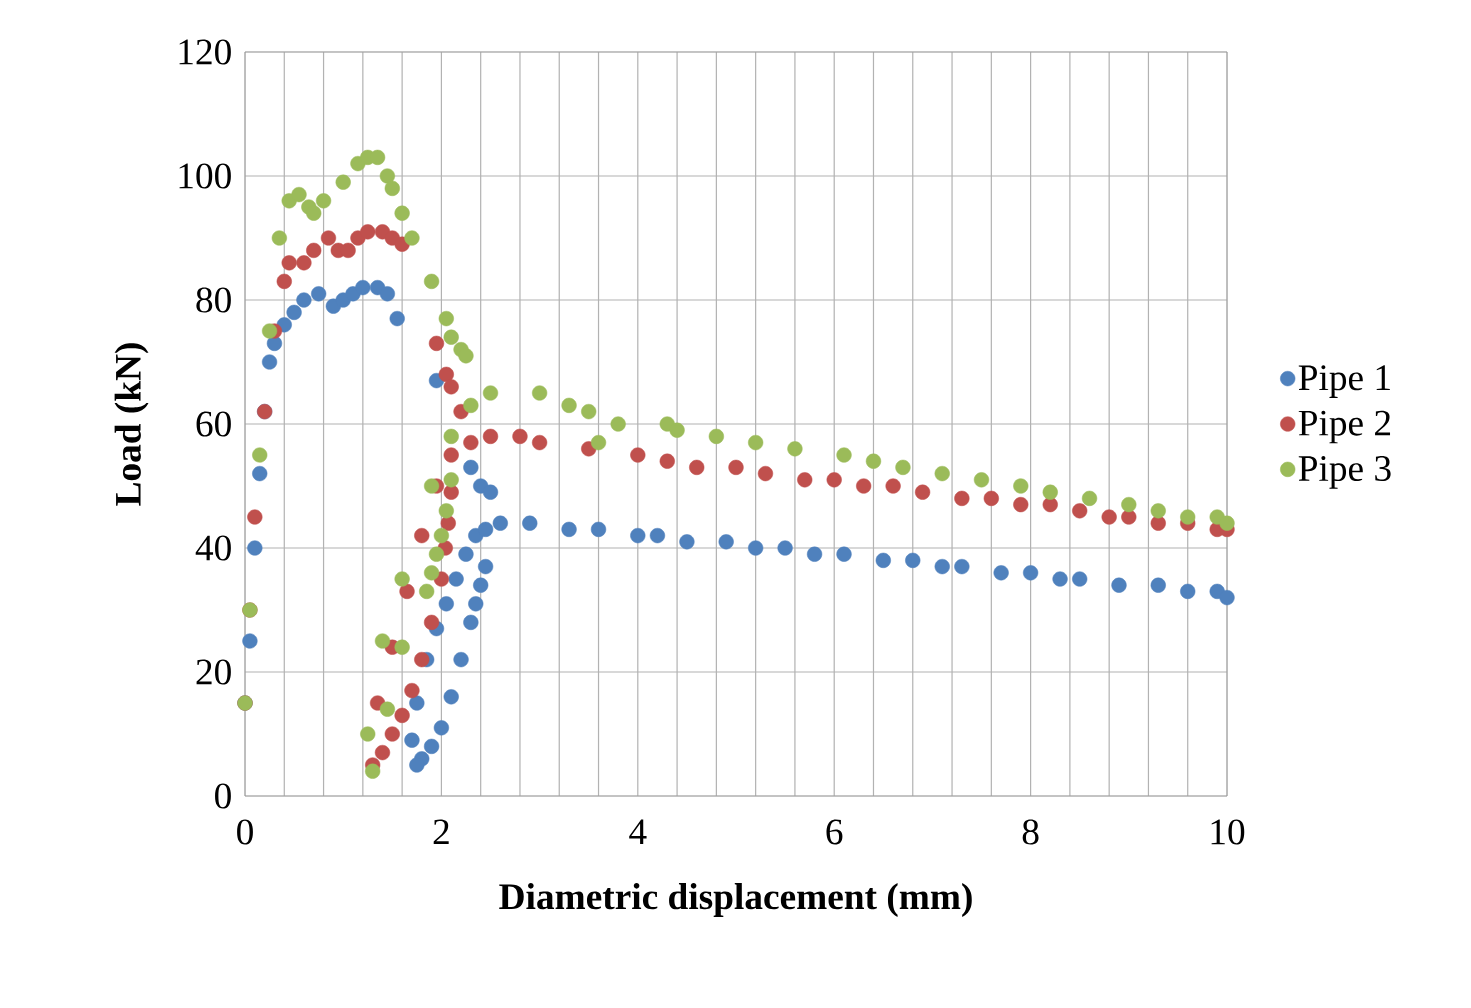  What do you see at coordinates (1344, 381) in the screenshot?
I see `legend-label: Pipe 1` at bounding box center [1344, 381].